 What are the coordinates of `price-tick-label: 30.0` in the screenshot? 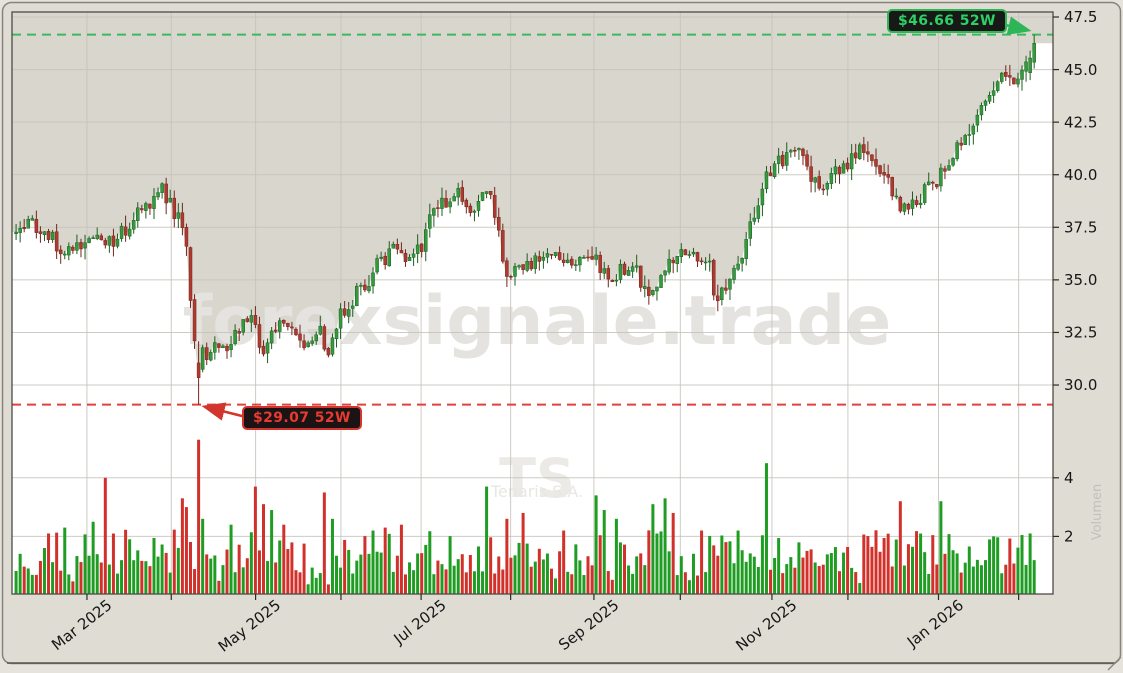 It's located at (1080, 385).